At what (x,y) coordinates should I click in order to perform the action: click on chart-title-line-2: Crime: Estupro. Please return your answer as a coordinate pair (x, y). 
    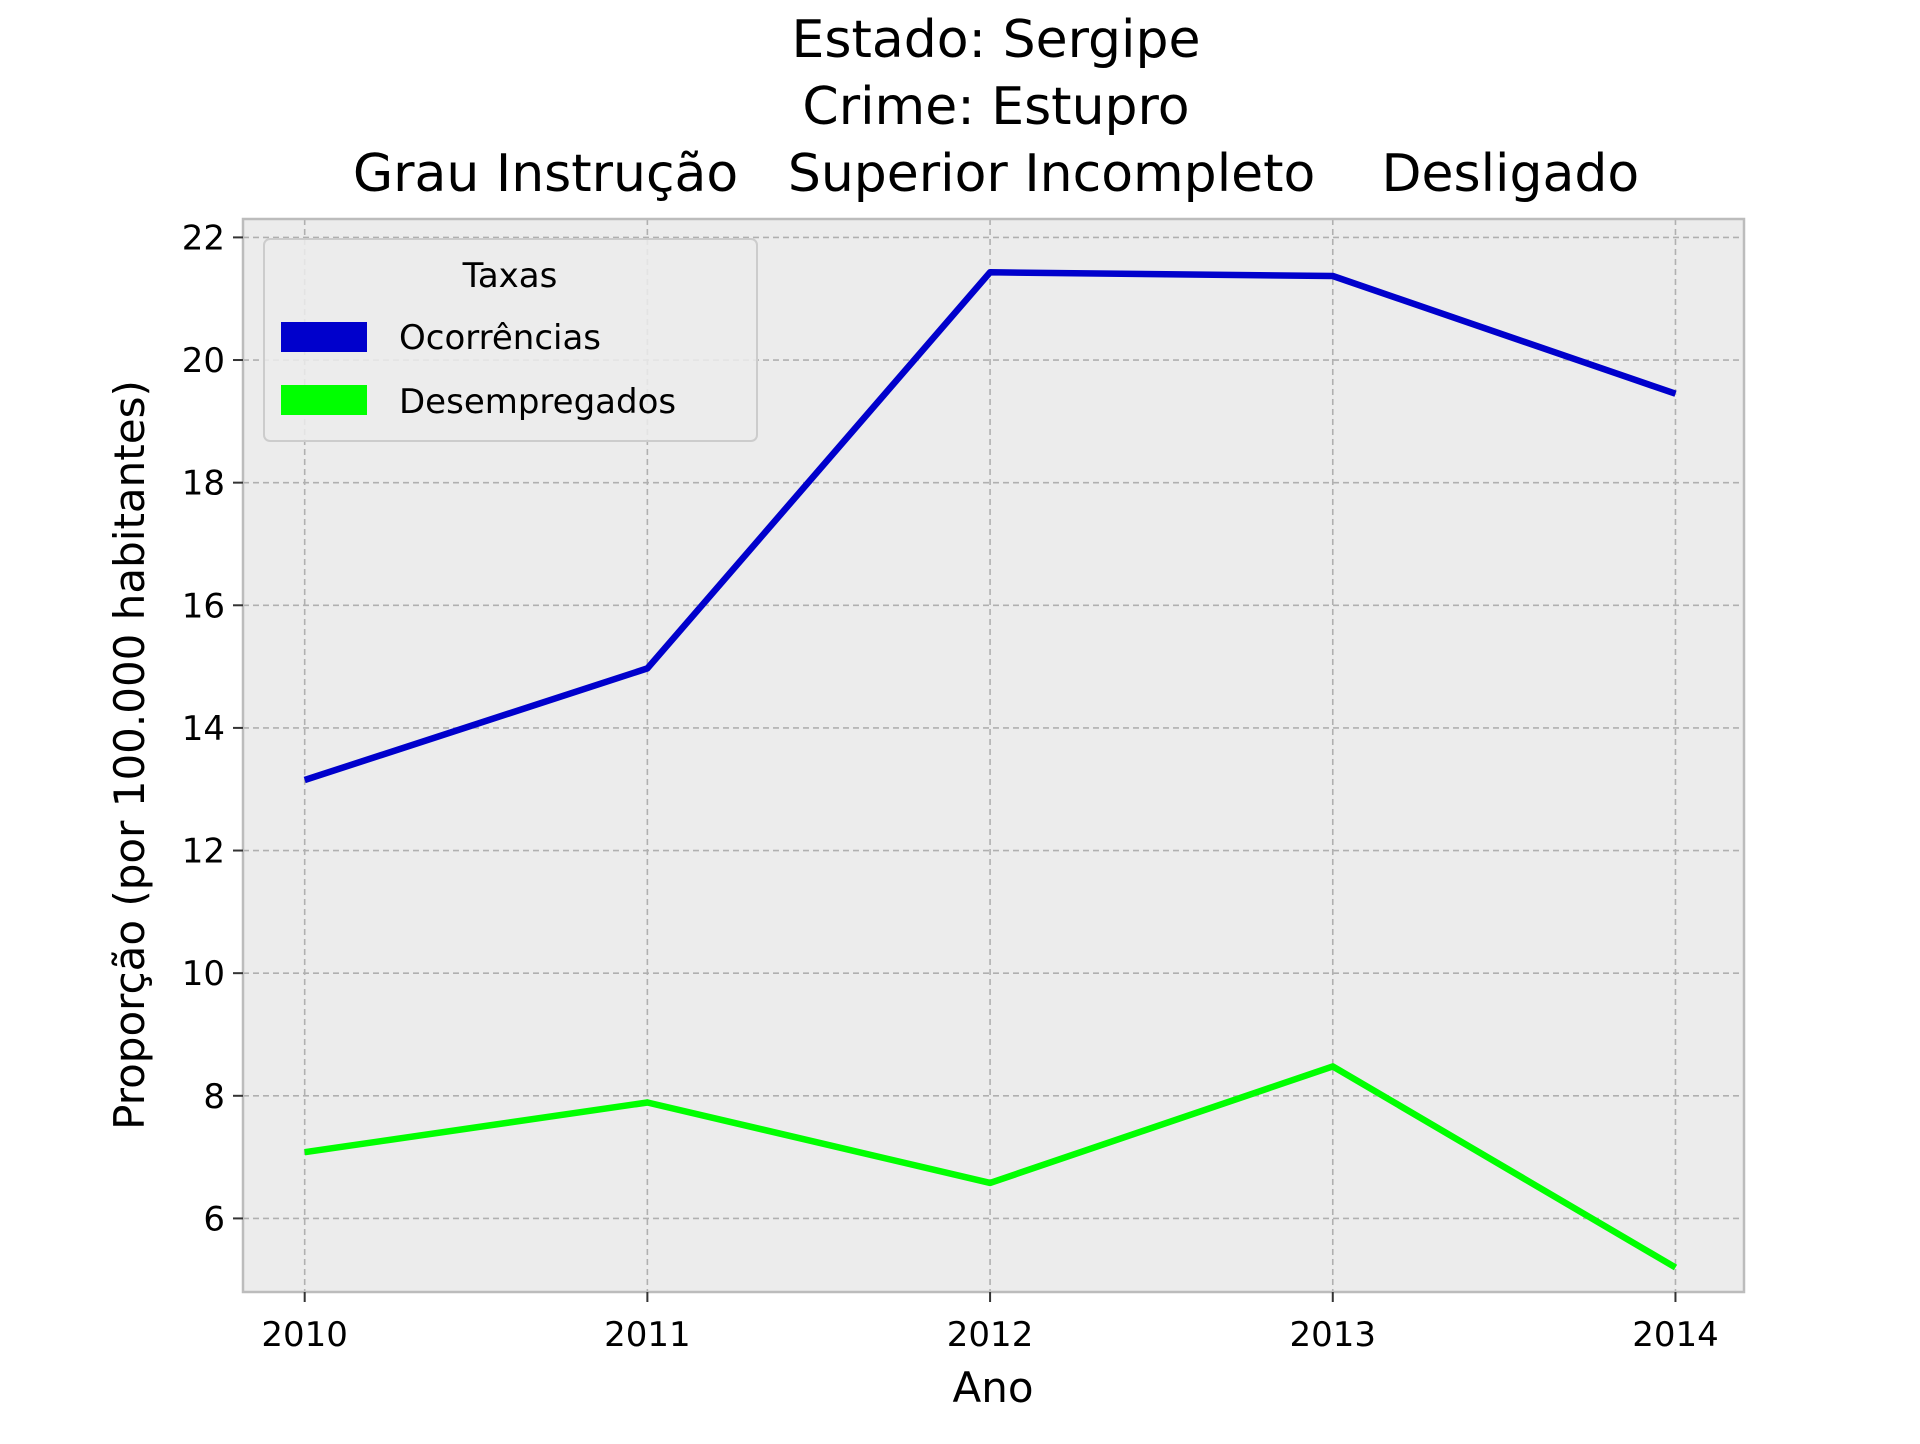
    Looking at the image, I should click on (995, 107).